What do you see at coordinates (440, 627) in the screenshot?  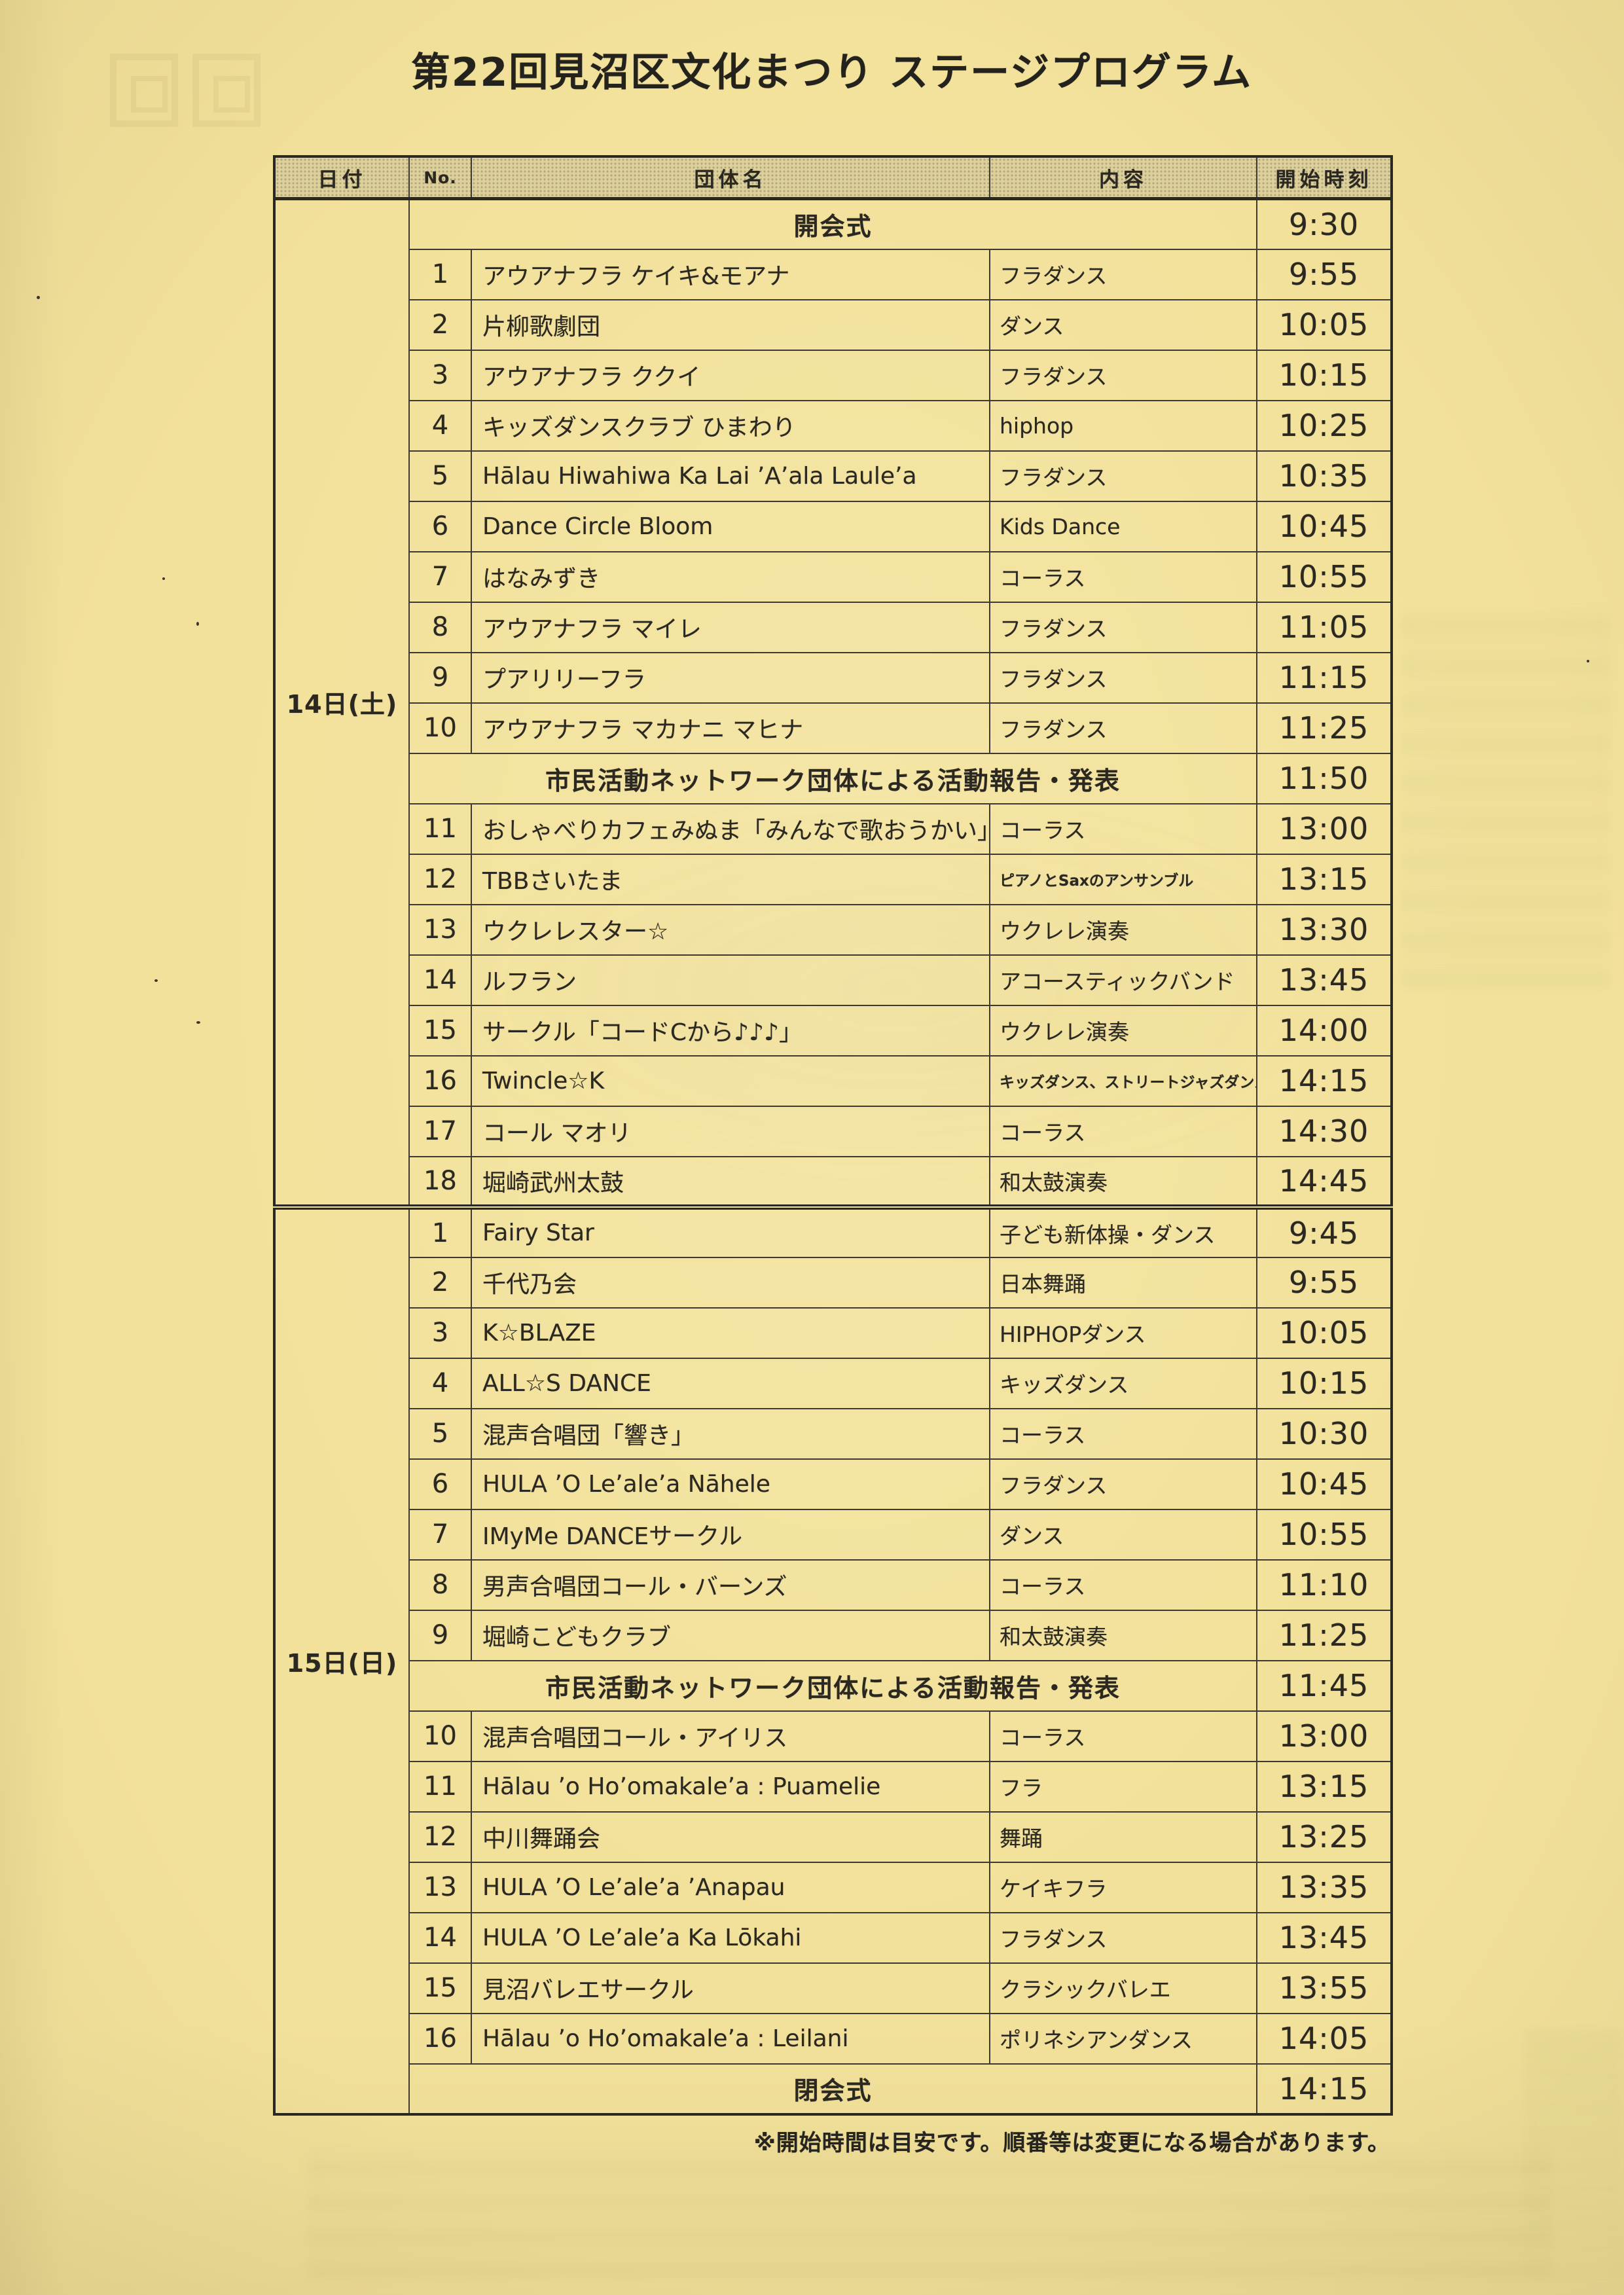 I see `row-number: 8` at bounding box center [440, 627].